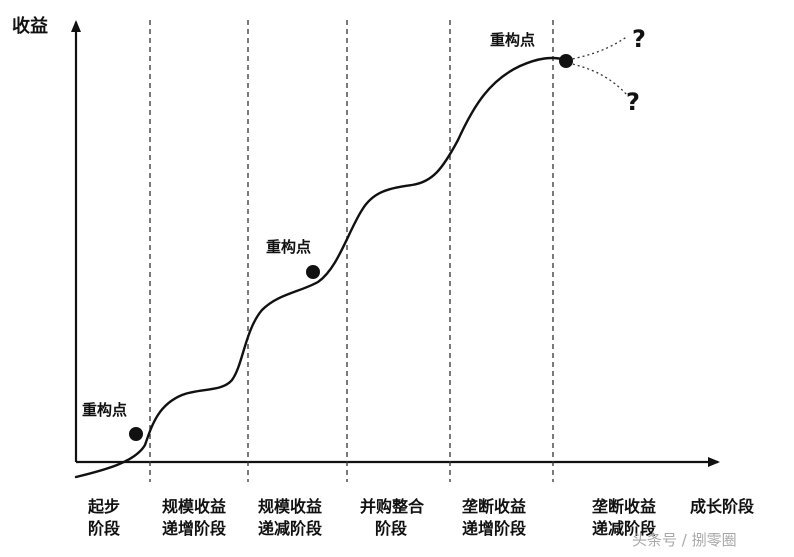 The width and height of the screenshot is (794, 557). Describe the element at coordinates (391, 528) in the screenshot. I see `stage-label-4-line2: 阶段` at that location.